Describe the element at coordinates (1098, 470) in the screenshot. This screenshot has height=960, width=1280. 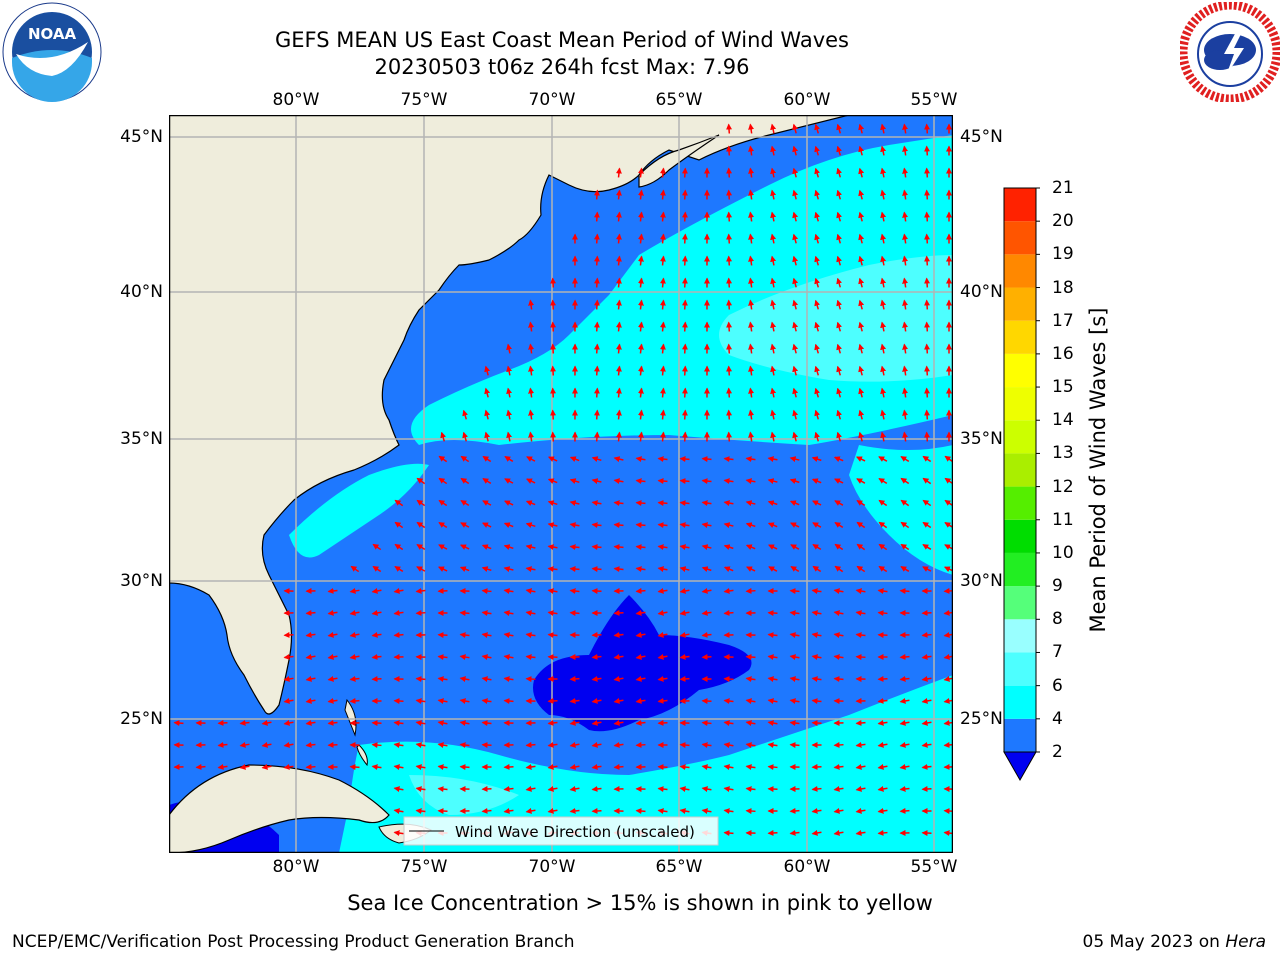
I see `colorbar-label: Mean Period of Wind Waves [s]` at that location.